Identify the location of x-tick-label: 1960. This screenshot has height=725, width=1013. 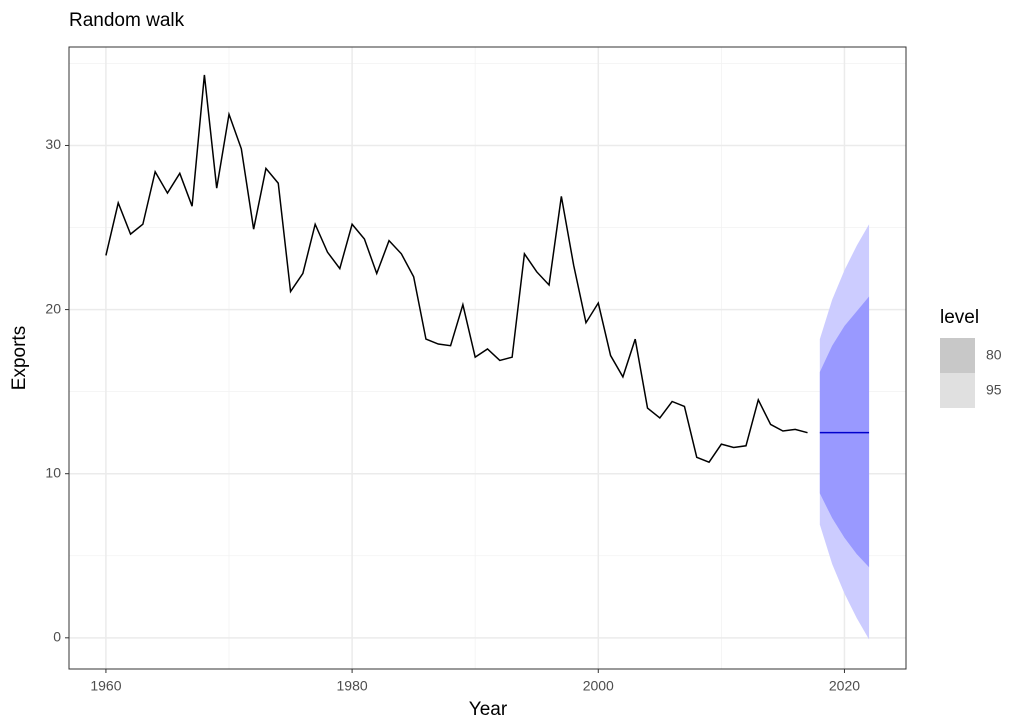
(105, 686).